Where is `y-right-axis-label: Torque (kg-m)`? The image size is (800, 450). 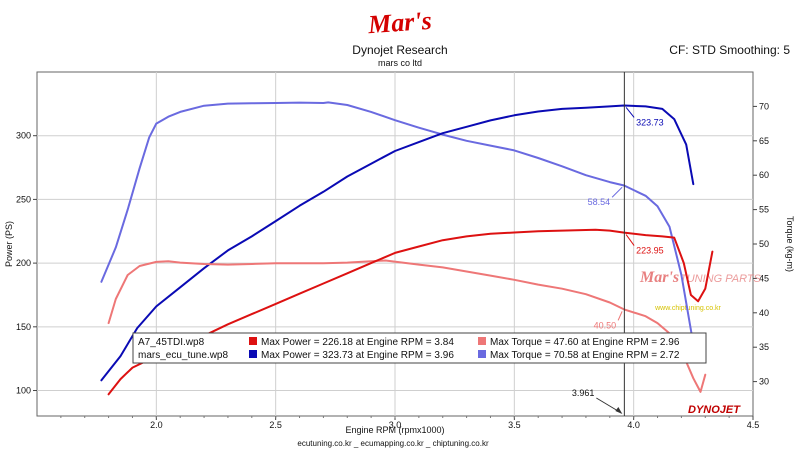
y-right-axis-label: Torque (kg-m) is located at coordinates (790, 244).